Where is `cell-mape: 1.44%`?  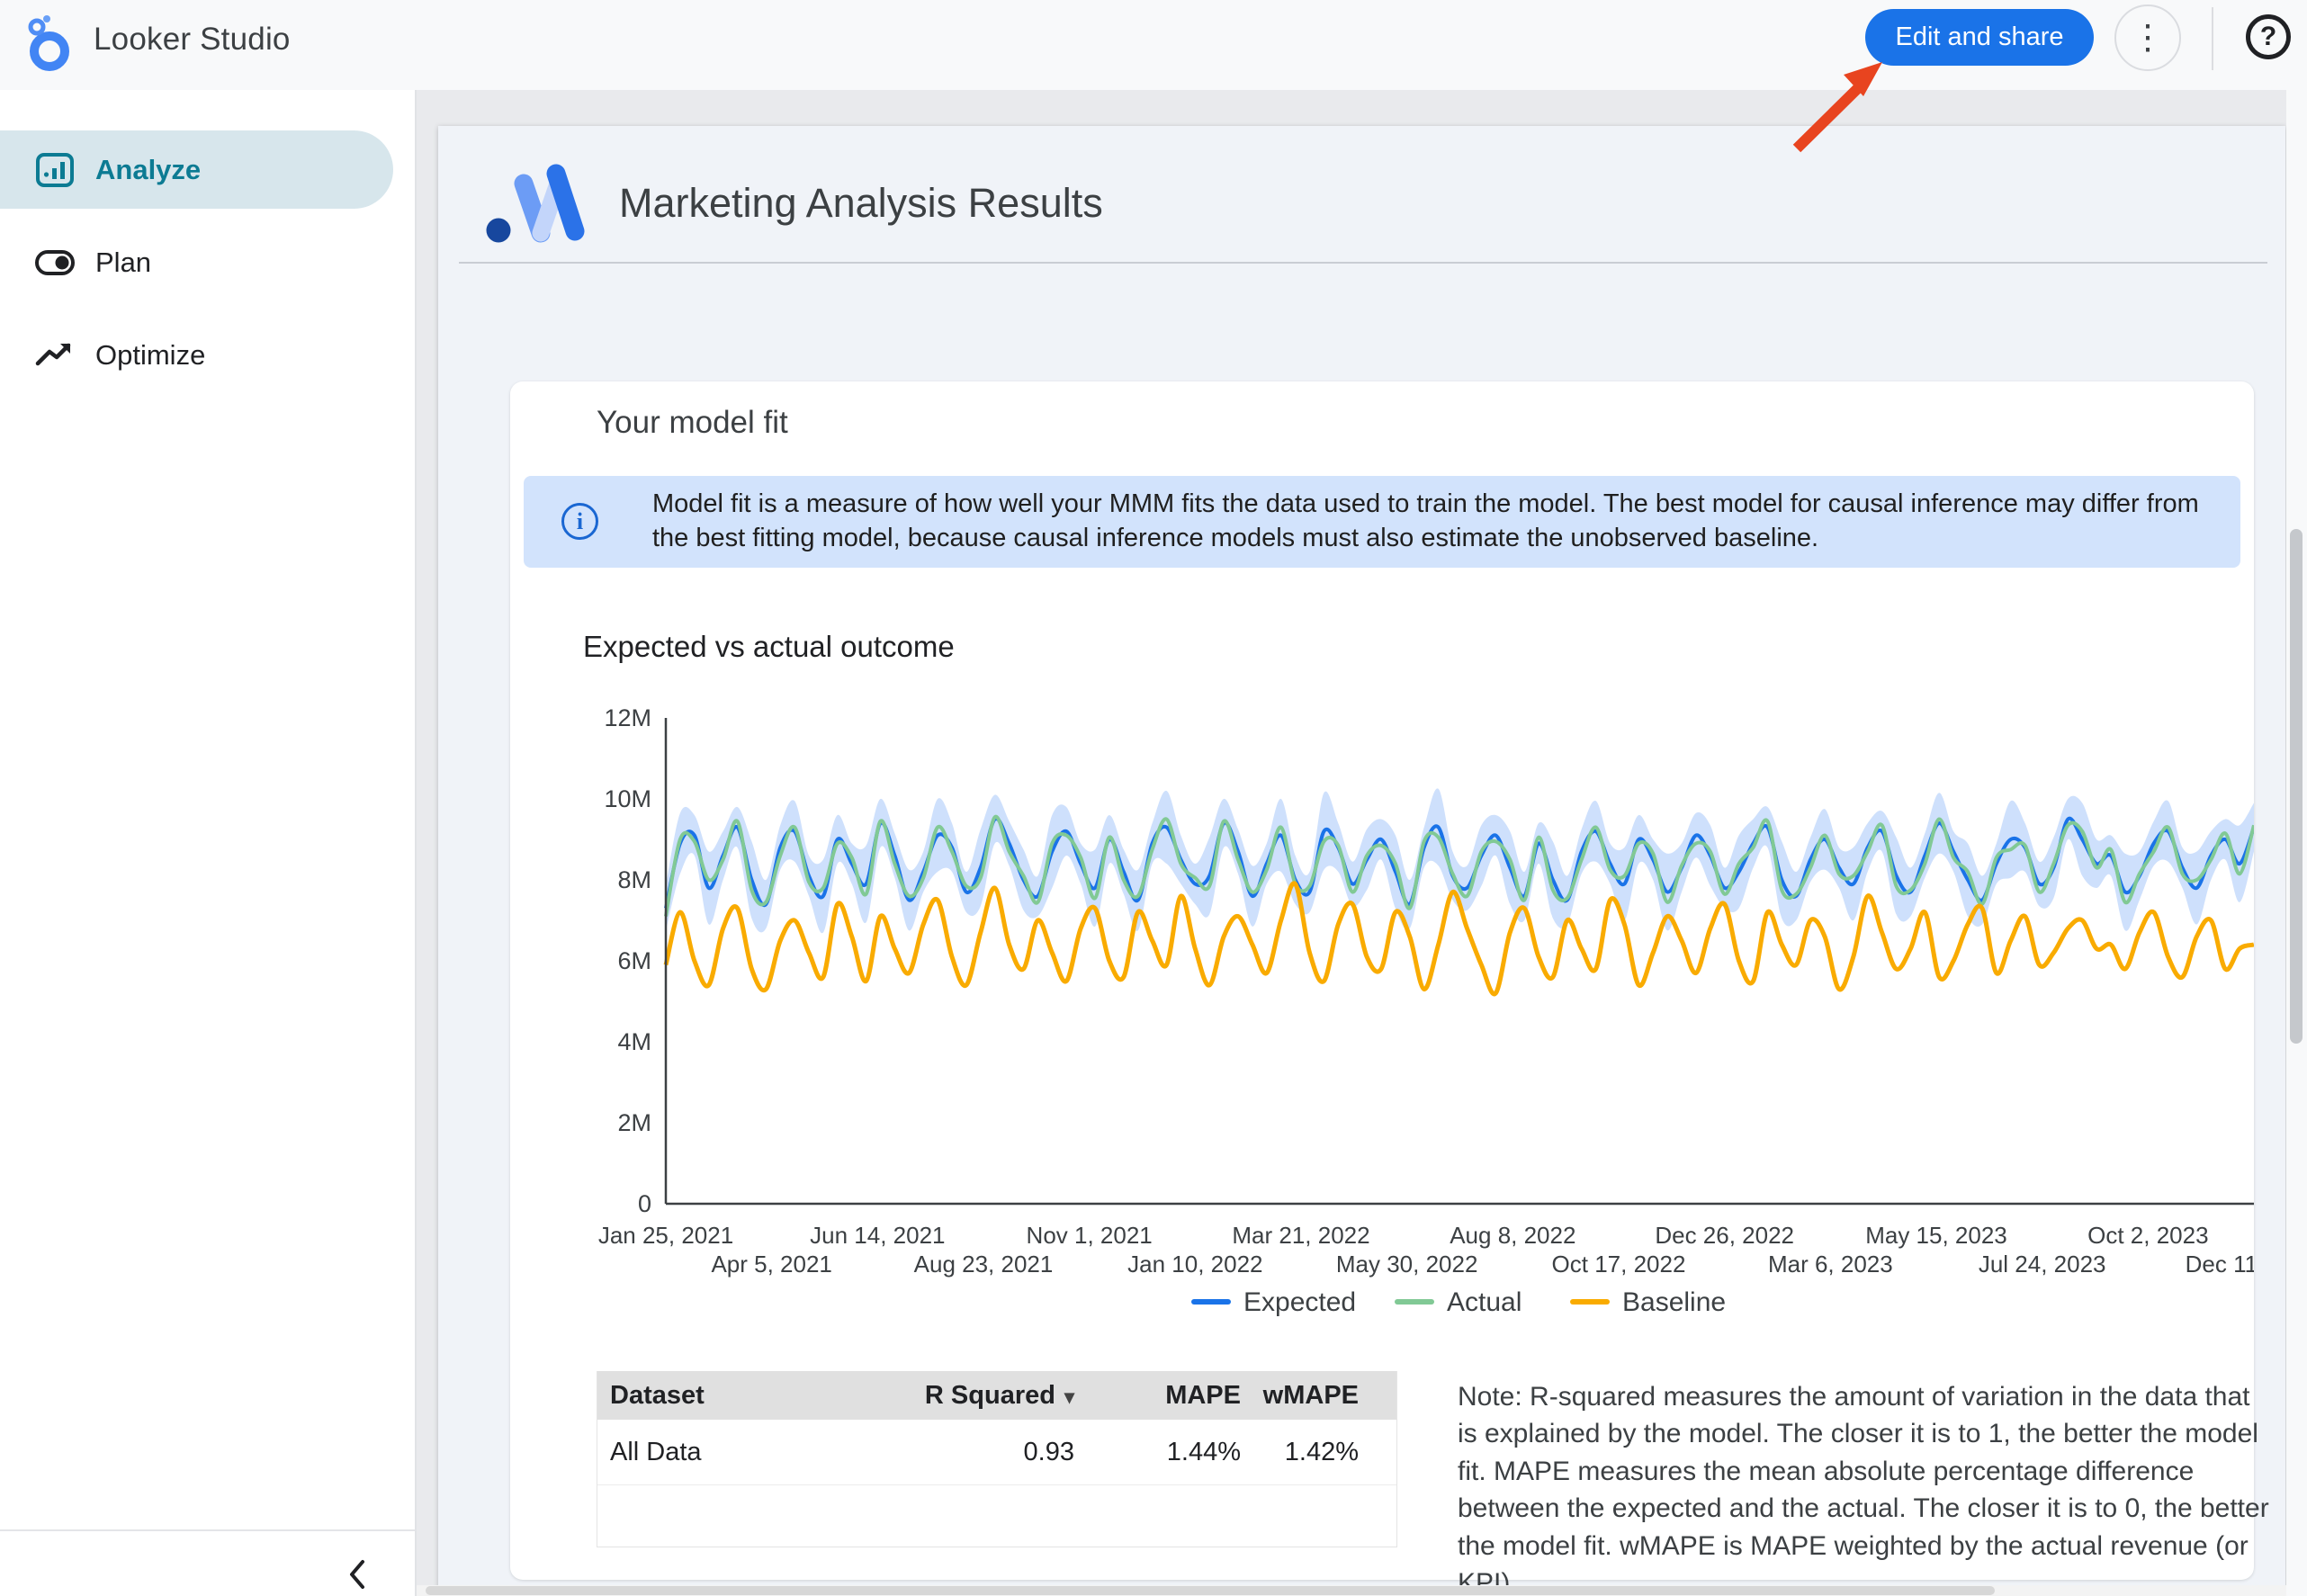
cell-mape: 1.44% is located at coordinates (1203, 1451).